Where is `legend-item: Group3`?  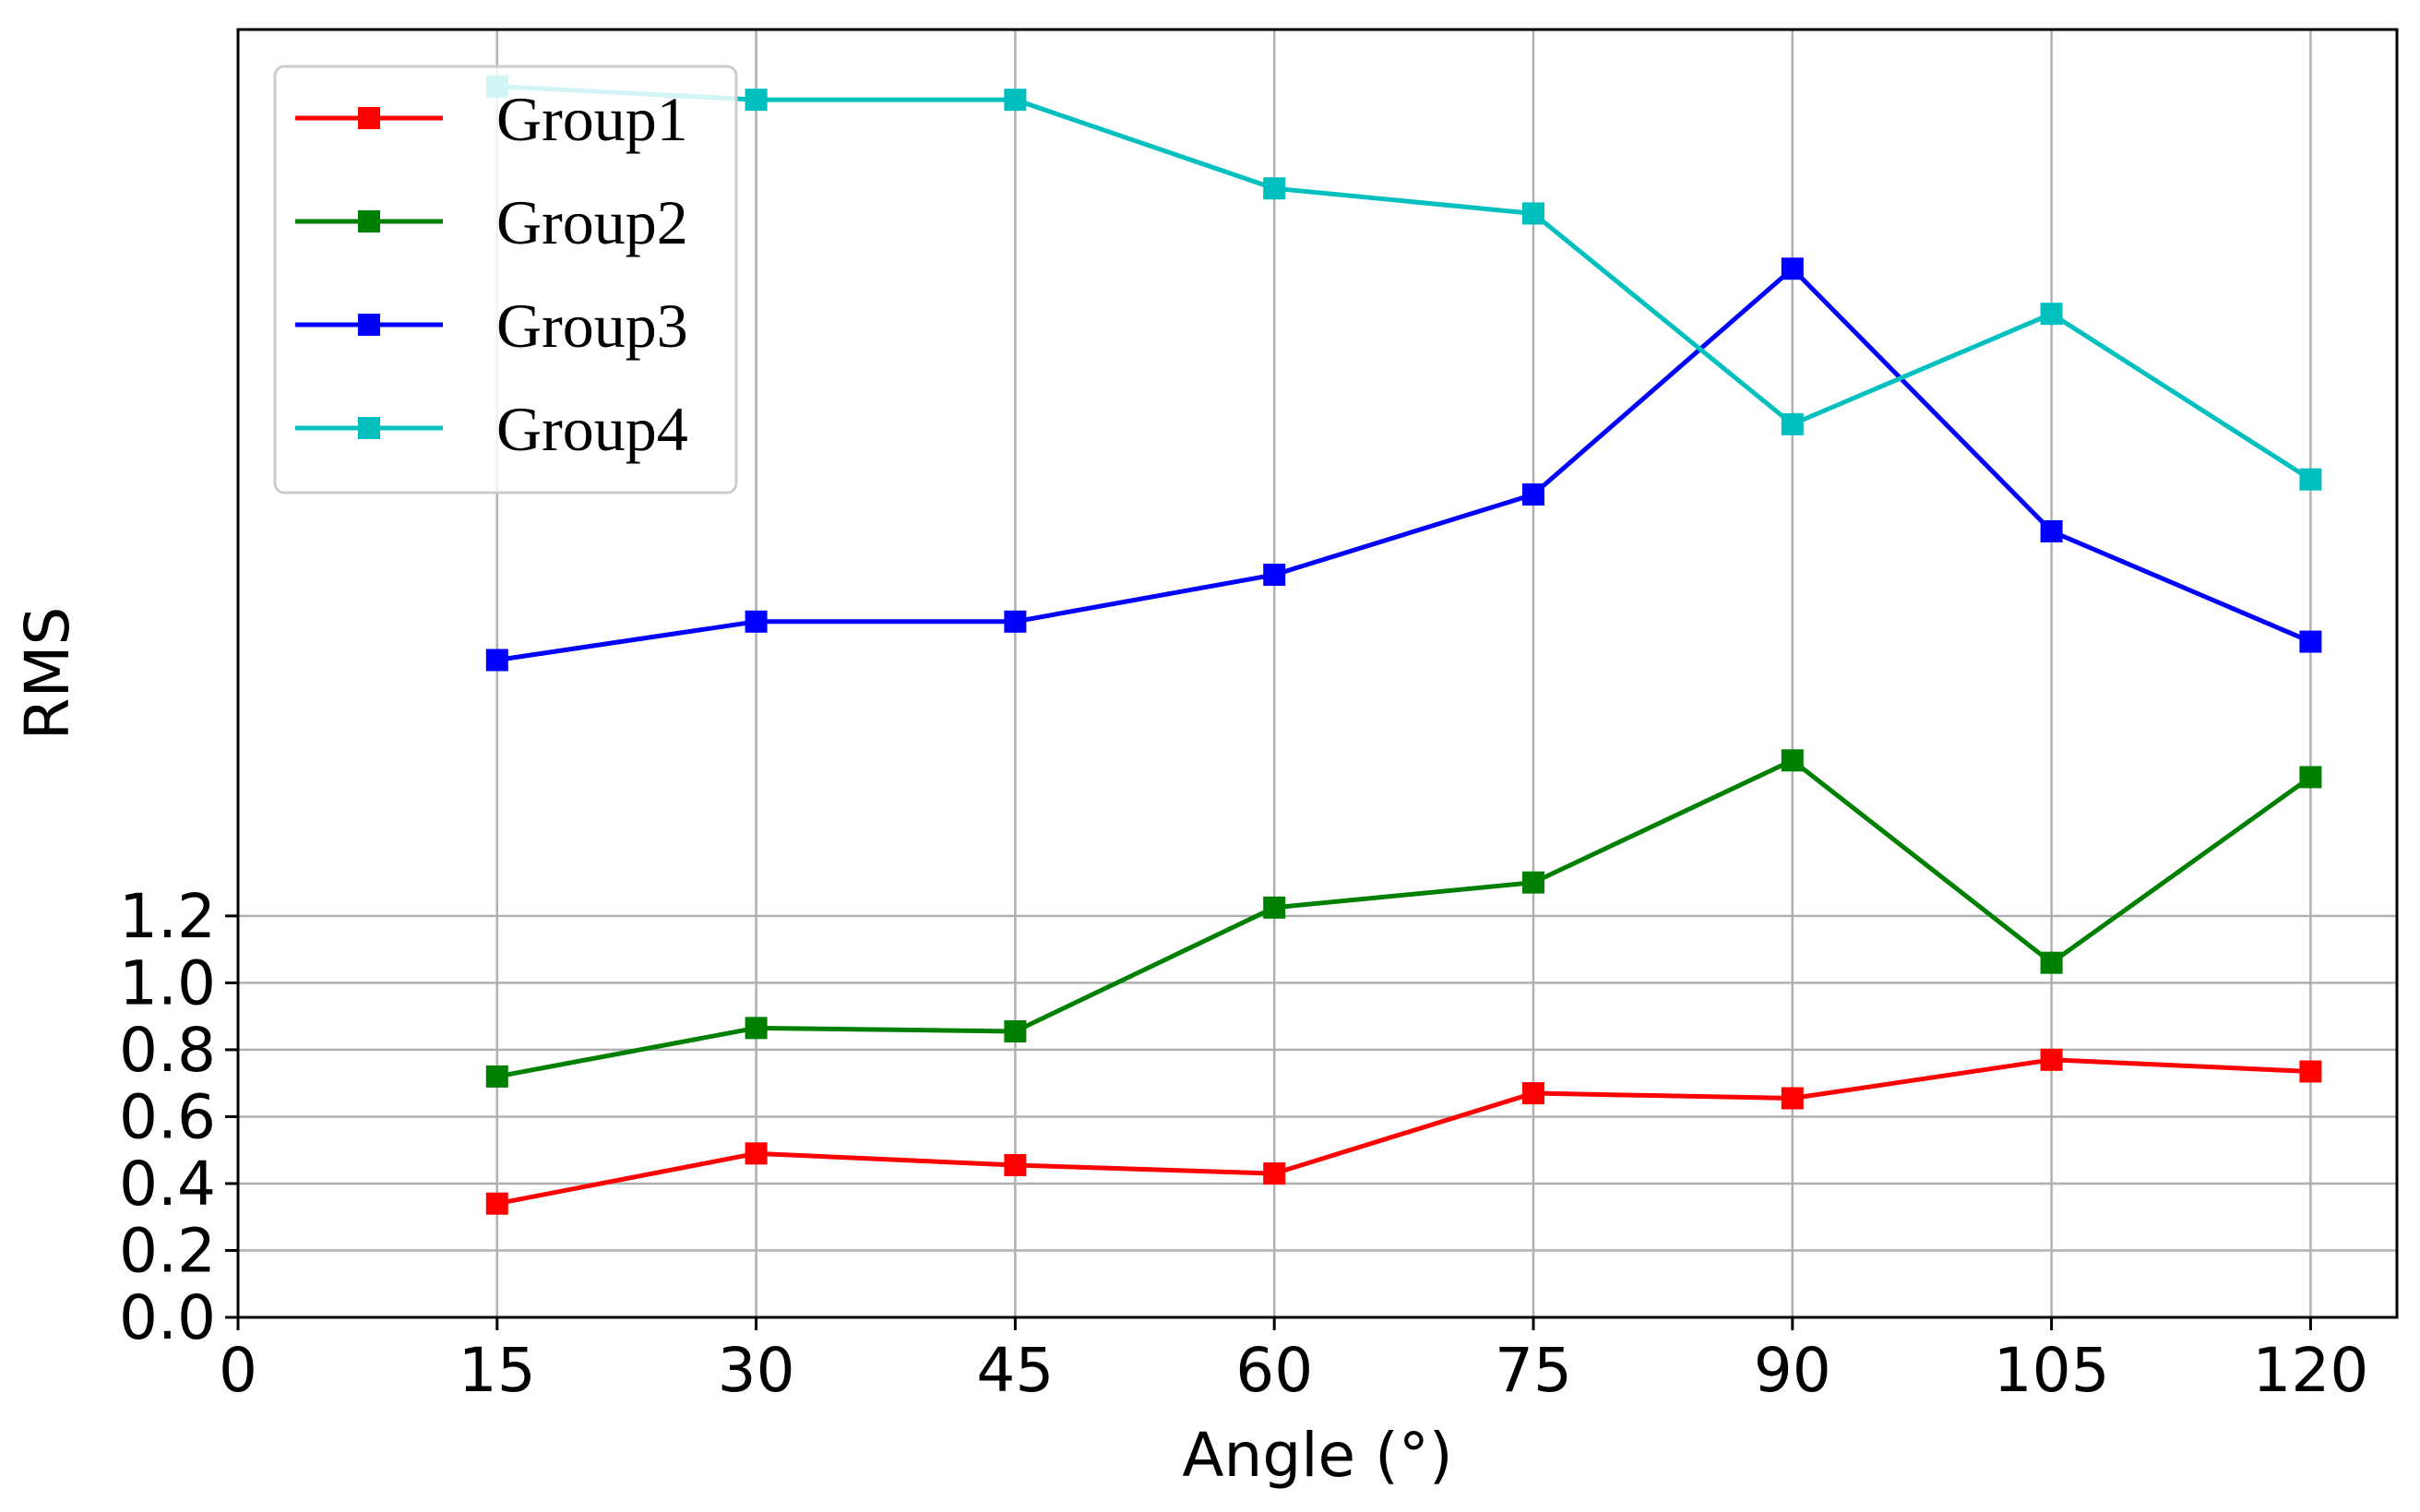
legend-item: Group3 is located at coordinates (491, 326).